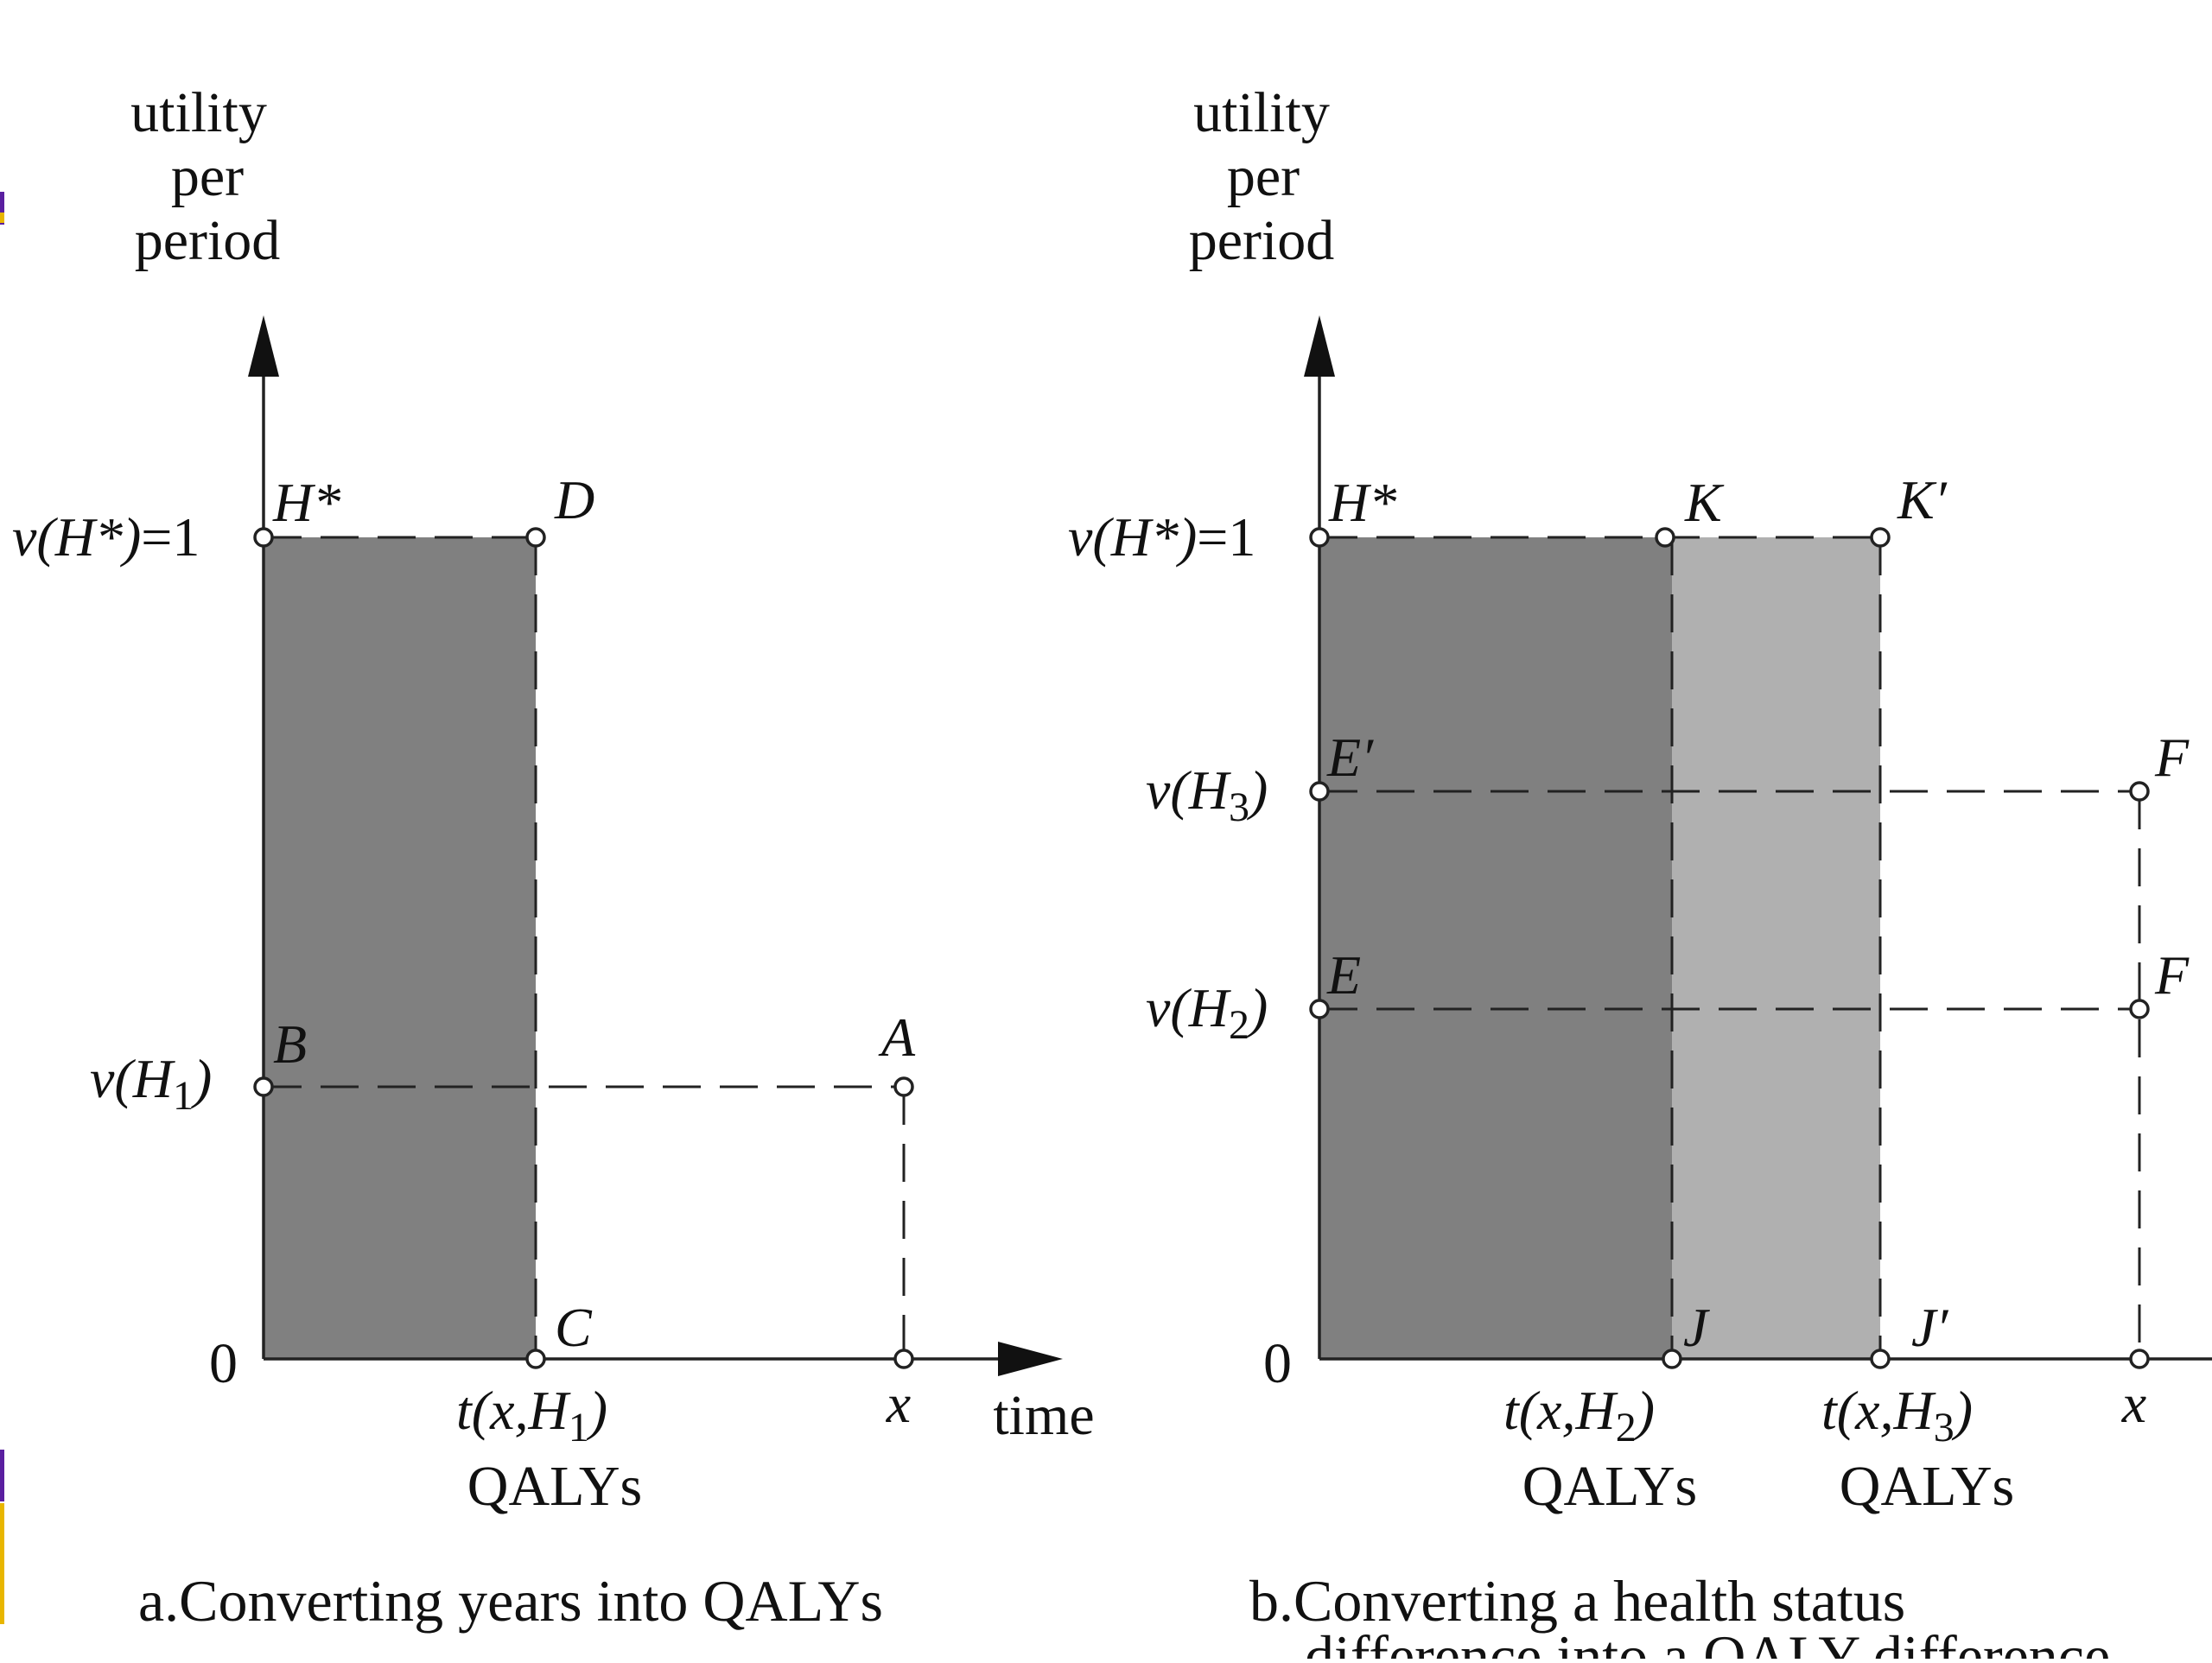  Describe the element at coordinates (198, 112) in the screenshot. I see `panel-a-y-title-line1: utility` at that location.